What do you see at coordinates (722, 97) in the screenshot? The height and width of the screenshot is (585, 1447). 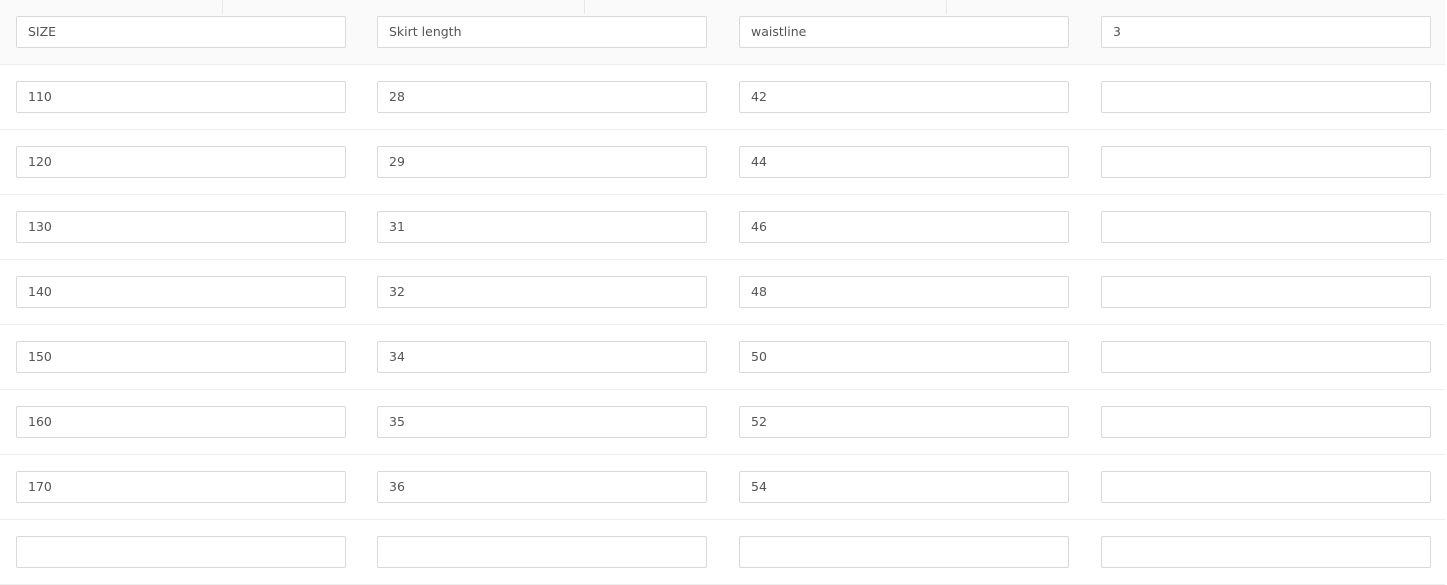 I see `table-row: 110 28 42` at bounding box center [722, 97].